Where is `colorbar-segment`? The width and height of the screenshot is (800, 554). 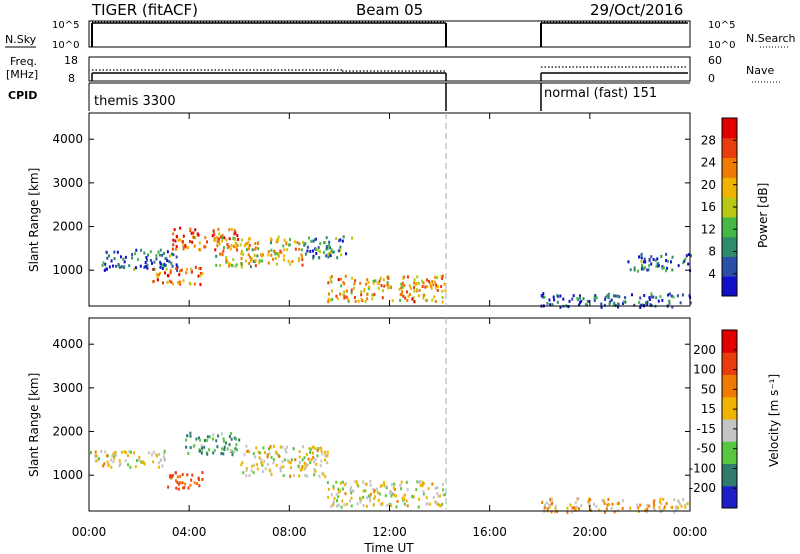 colorbar-segment is located at coordinates (729, 363).